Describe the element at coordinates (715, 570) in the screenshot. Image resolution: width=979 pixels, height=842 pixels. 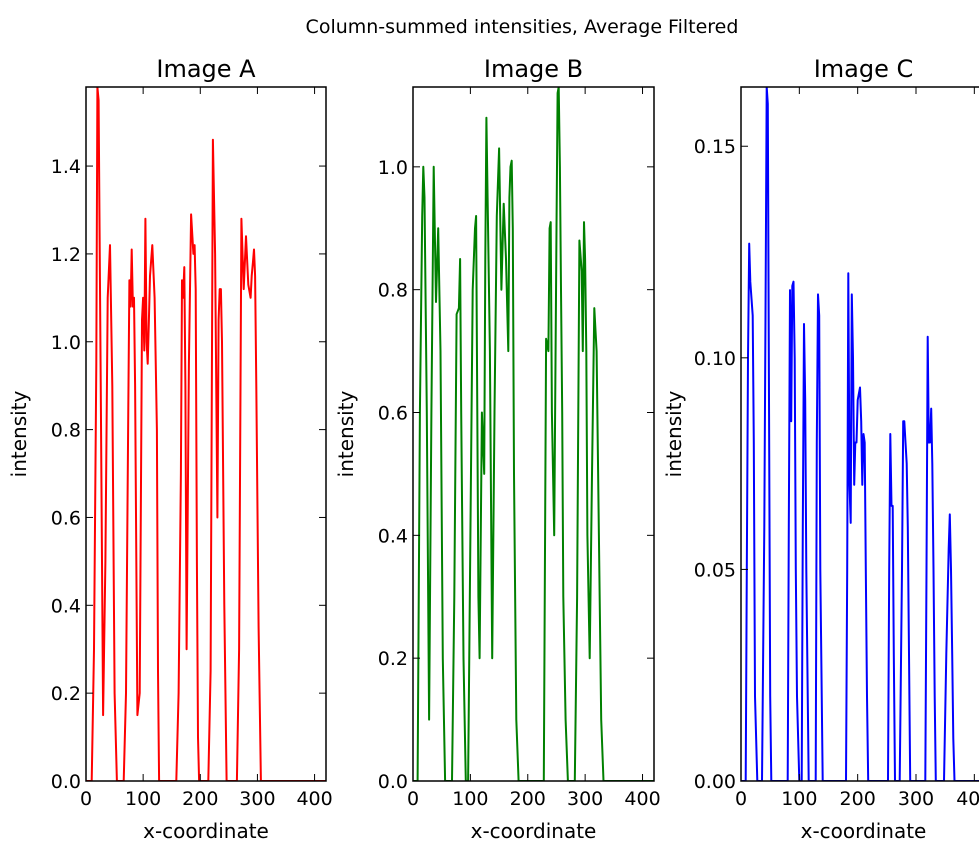
I see `y-tick-label: 0.05` at that location.